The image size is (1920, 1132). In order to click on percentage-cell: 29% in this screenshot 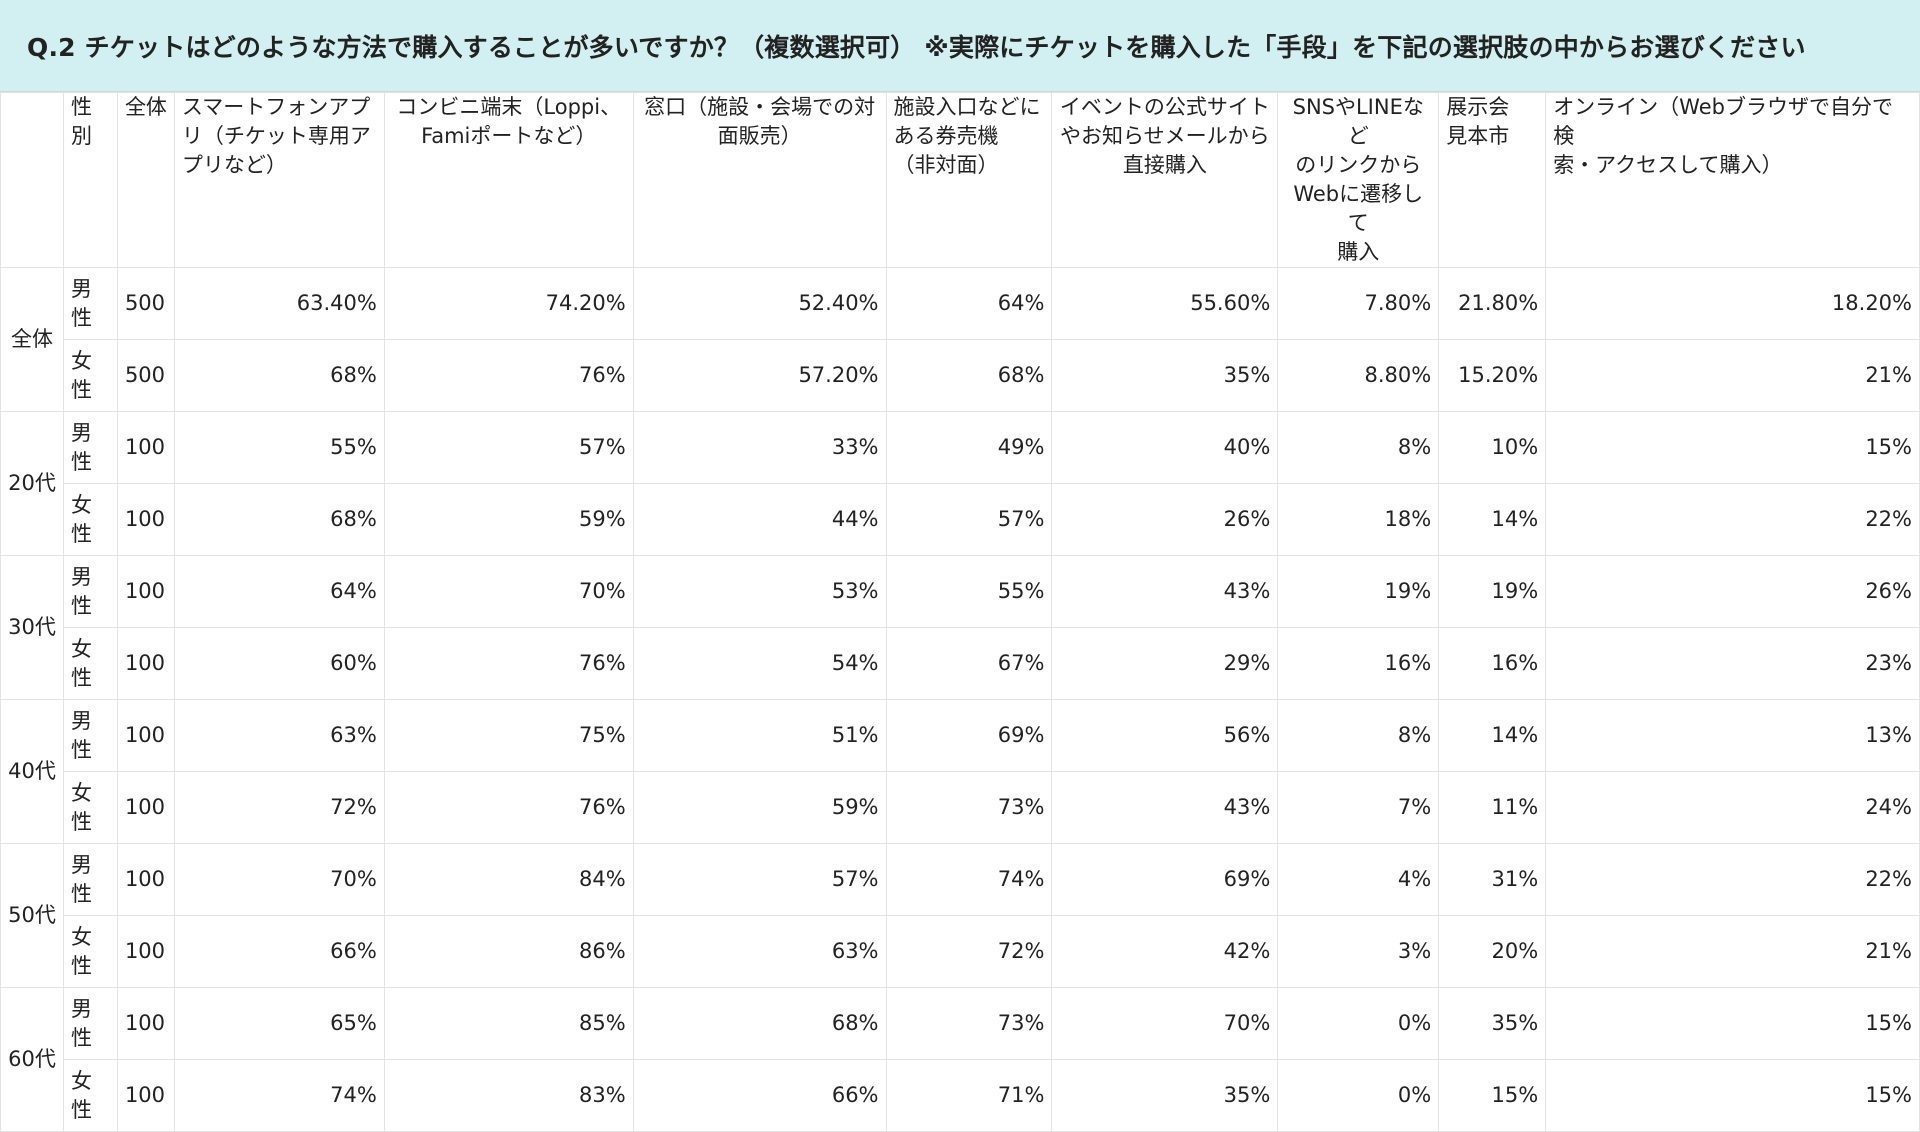, I will do `click(1165, 663)`.